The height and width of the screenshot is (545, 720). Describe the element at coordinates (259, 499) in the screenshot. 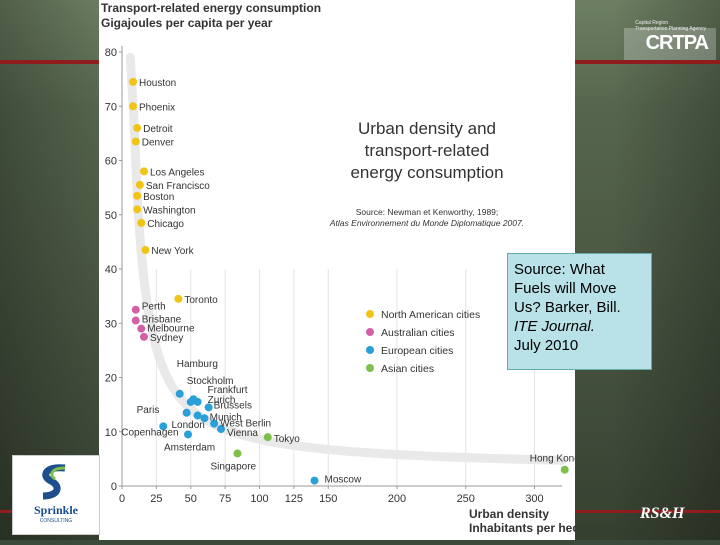

I see `x-tick-label: 100` at that location.